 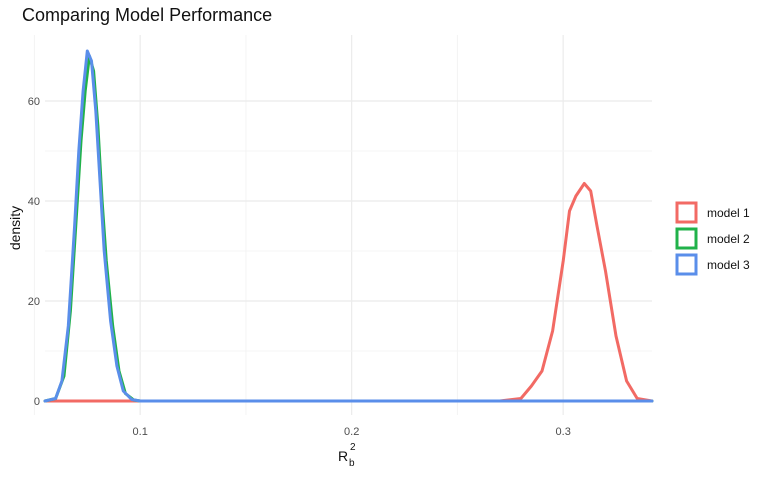 What do you see at coordinates (352, 463) in the screenshot?
I see `x-axis-label-subscript: b` at bounding box center [352, 463].